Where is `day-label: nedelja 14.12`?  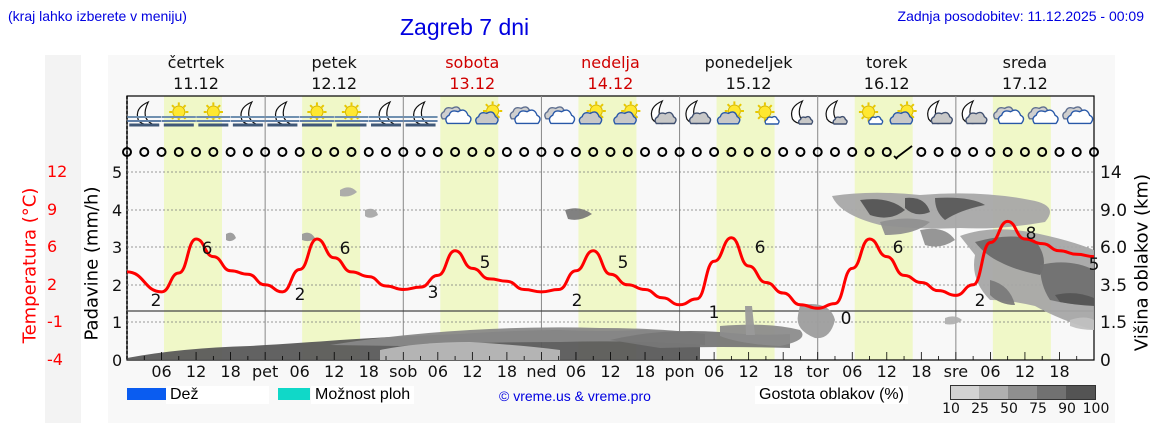
day-label: nedelja 14.12 is located at coordinates (610, 73).